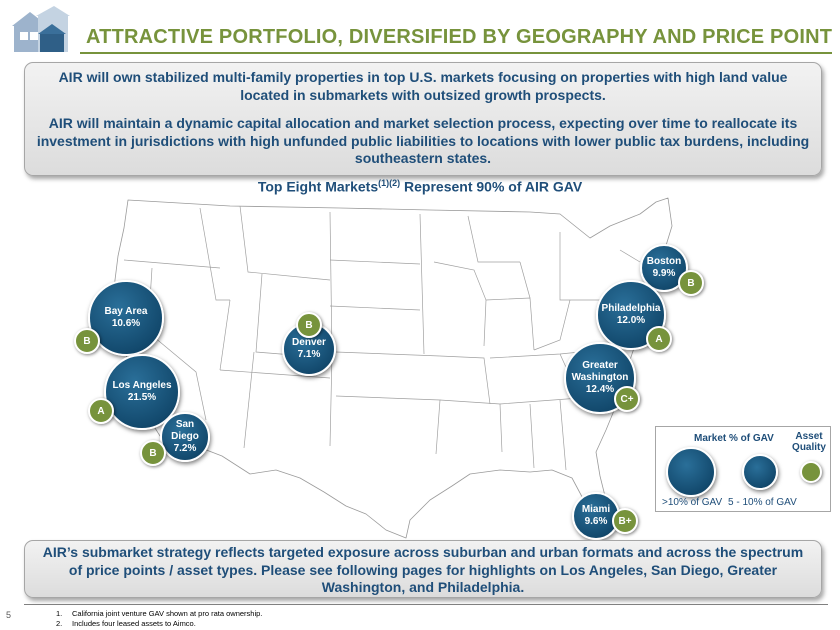  What do you see at coordinates (40, 29) in the screenshot?
I see `company-logo` at bounding box center [40, 29].